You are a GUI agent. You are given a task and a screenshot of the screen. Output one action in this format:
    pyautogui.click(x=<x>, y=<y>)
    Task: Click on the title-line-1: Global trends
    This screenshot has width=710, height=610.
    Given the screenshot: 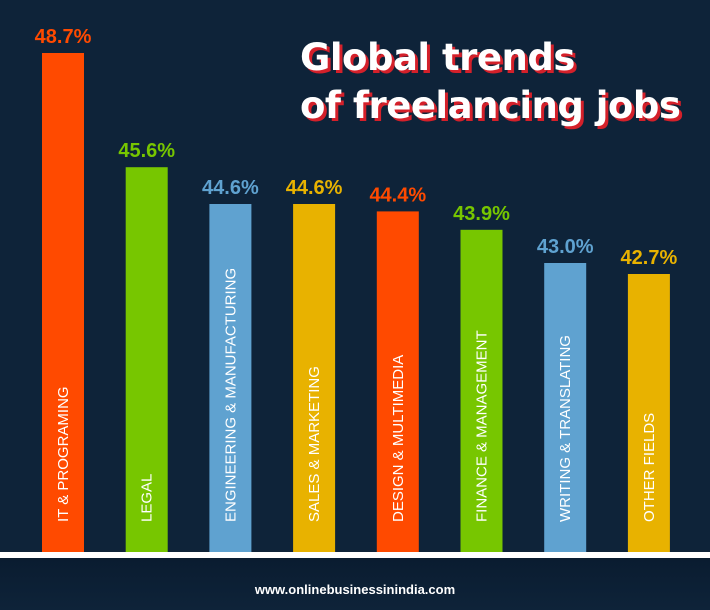 What is the action you would take?
    pyautogui.click(x=437, y=57)
    